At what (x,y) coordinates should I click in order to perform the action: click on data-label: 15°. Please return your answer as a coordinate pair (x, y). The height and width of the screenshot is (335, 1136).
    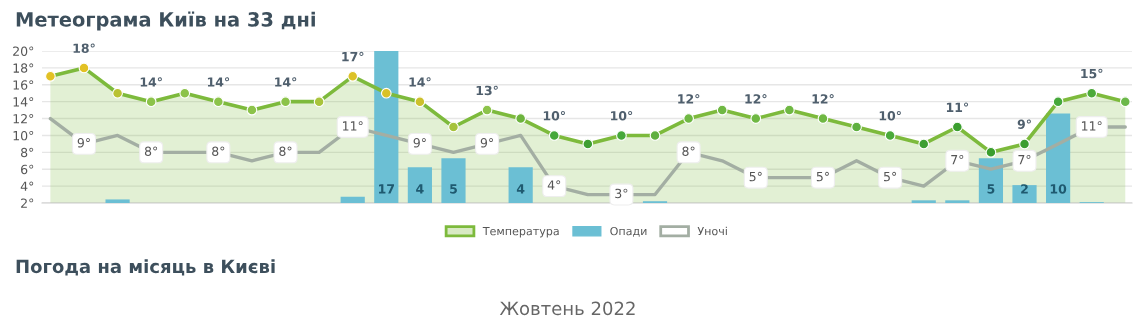
    Looking at the image, I should click on (1092, 73).